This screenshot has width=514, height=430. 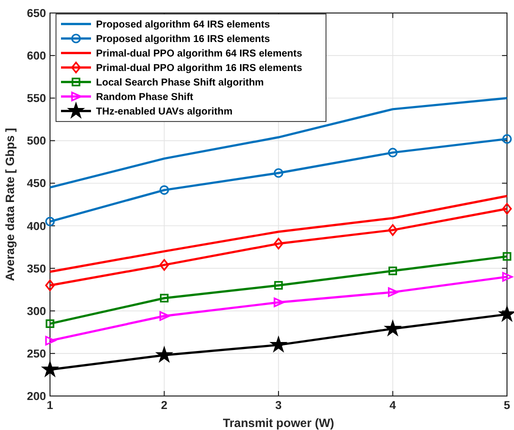 What do you see at coordinates (36, 226) in the screenshot?
I see `y-tick-label: 400` at bounding box center [36, 226].